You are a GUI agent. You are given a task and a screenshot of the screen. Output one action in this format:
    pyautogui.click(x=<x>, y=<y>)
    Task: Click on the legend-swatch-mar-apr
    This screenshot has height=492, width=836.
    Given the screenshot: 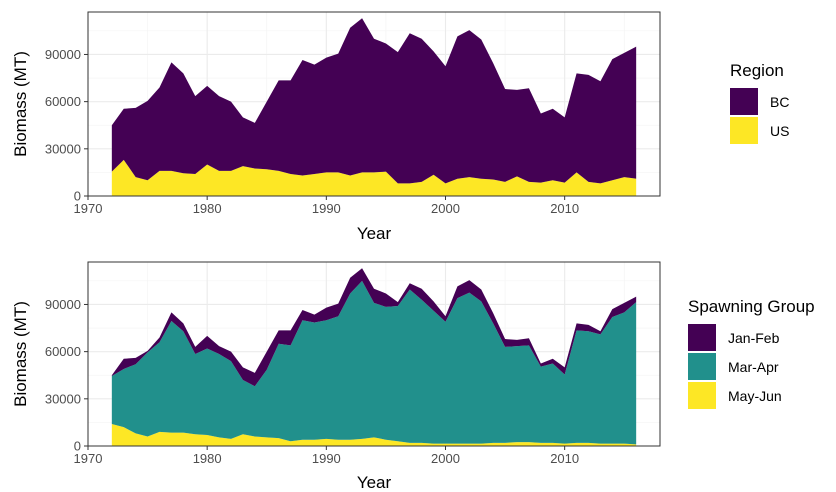 What is the action you would take?
    pyautogui.click(x=702, y=366)
    